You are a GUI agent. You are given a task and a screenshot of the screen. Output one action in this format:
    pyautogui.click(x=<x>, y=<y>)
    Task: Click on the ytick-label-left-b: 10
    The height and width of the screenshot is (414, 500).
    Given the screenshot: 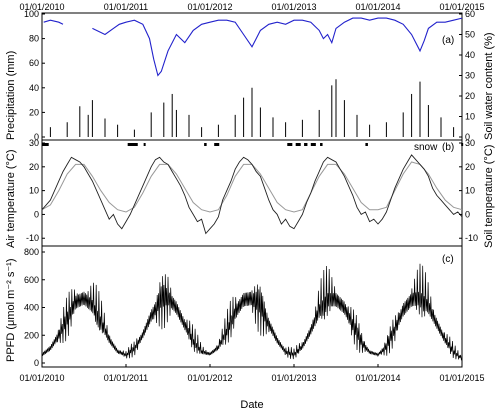 What is the action you would take?
    pyautogui.click(x=34, y=191)
    